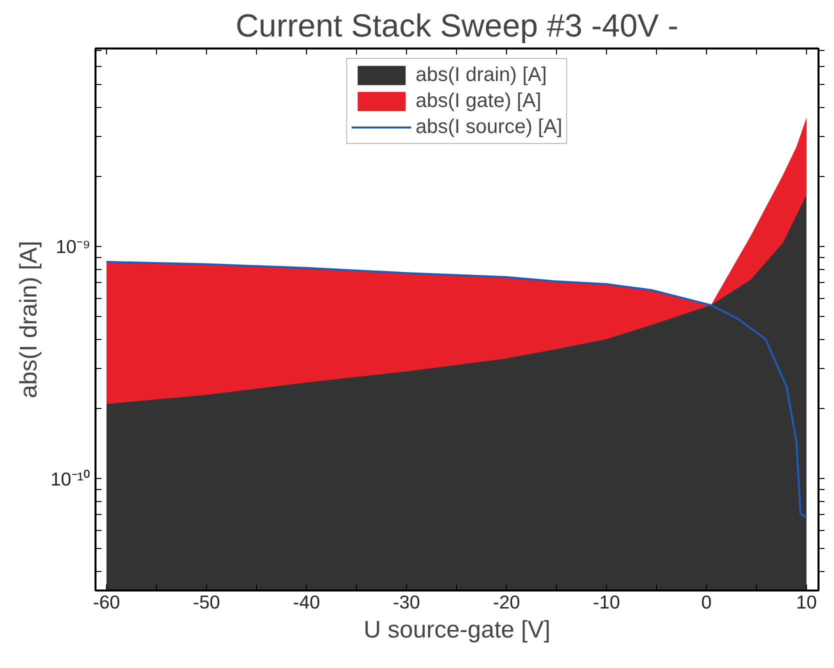 Image resolution: width=834 pixels, height=668 pixels. I want to click on x-tick-label: -10, so click(606, 602).